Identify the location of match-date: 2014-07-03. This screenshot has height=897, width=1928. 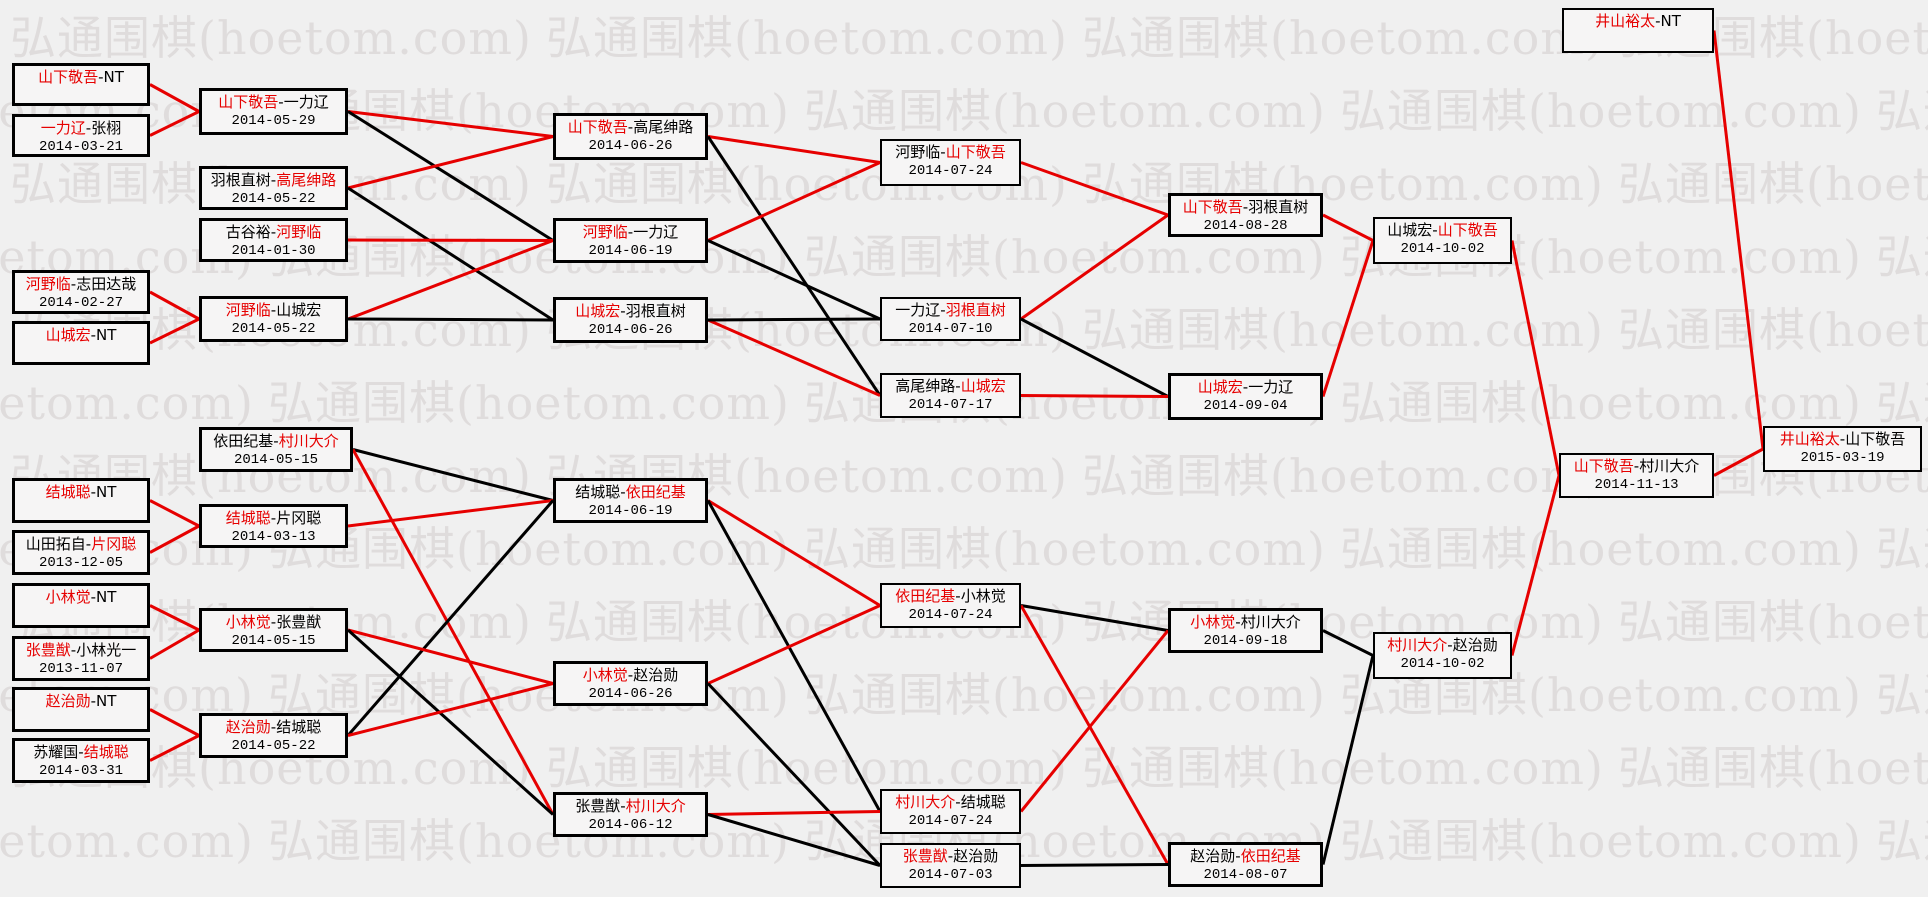
(950, 875).